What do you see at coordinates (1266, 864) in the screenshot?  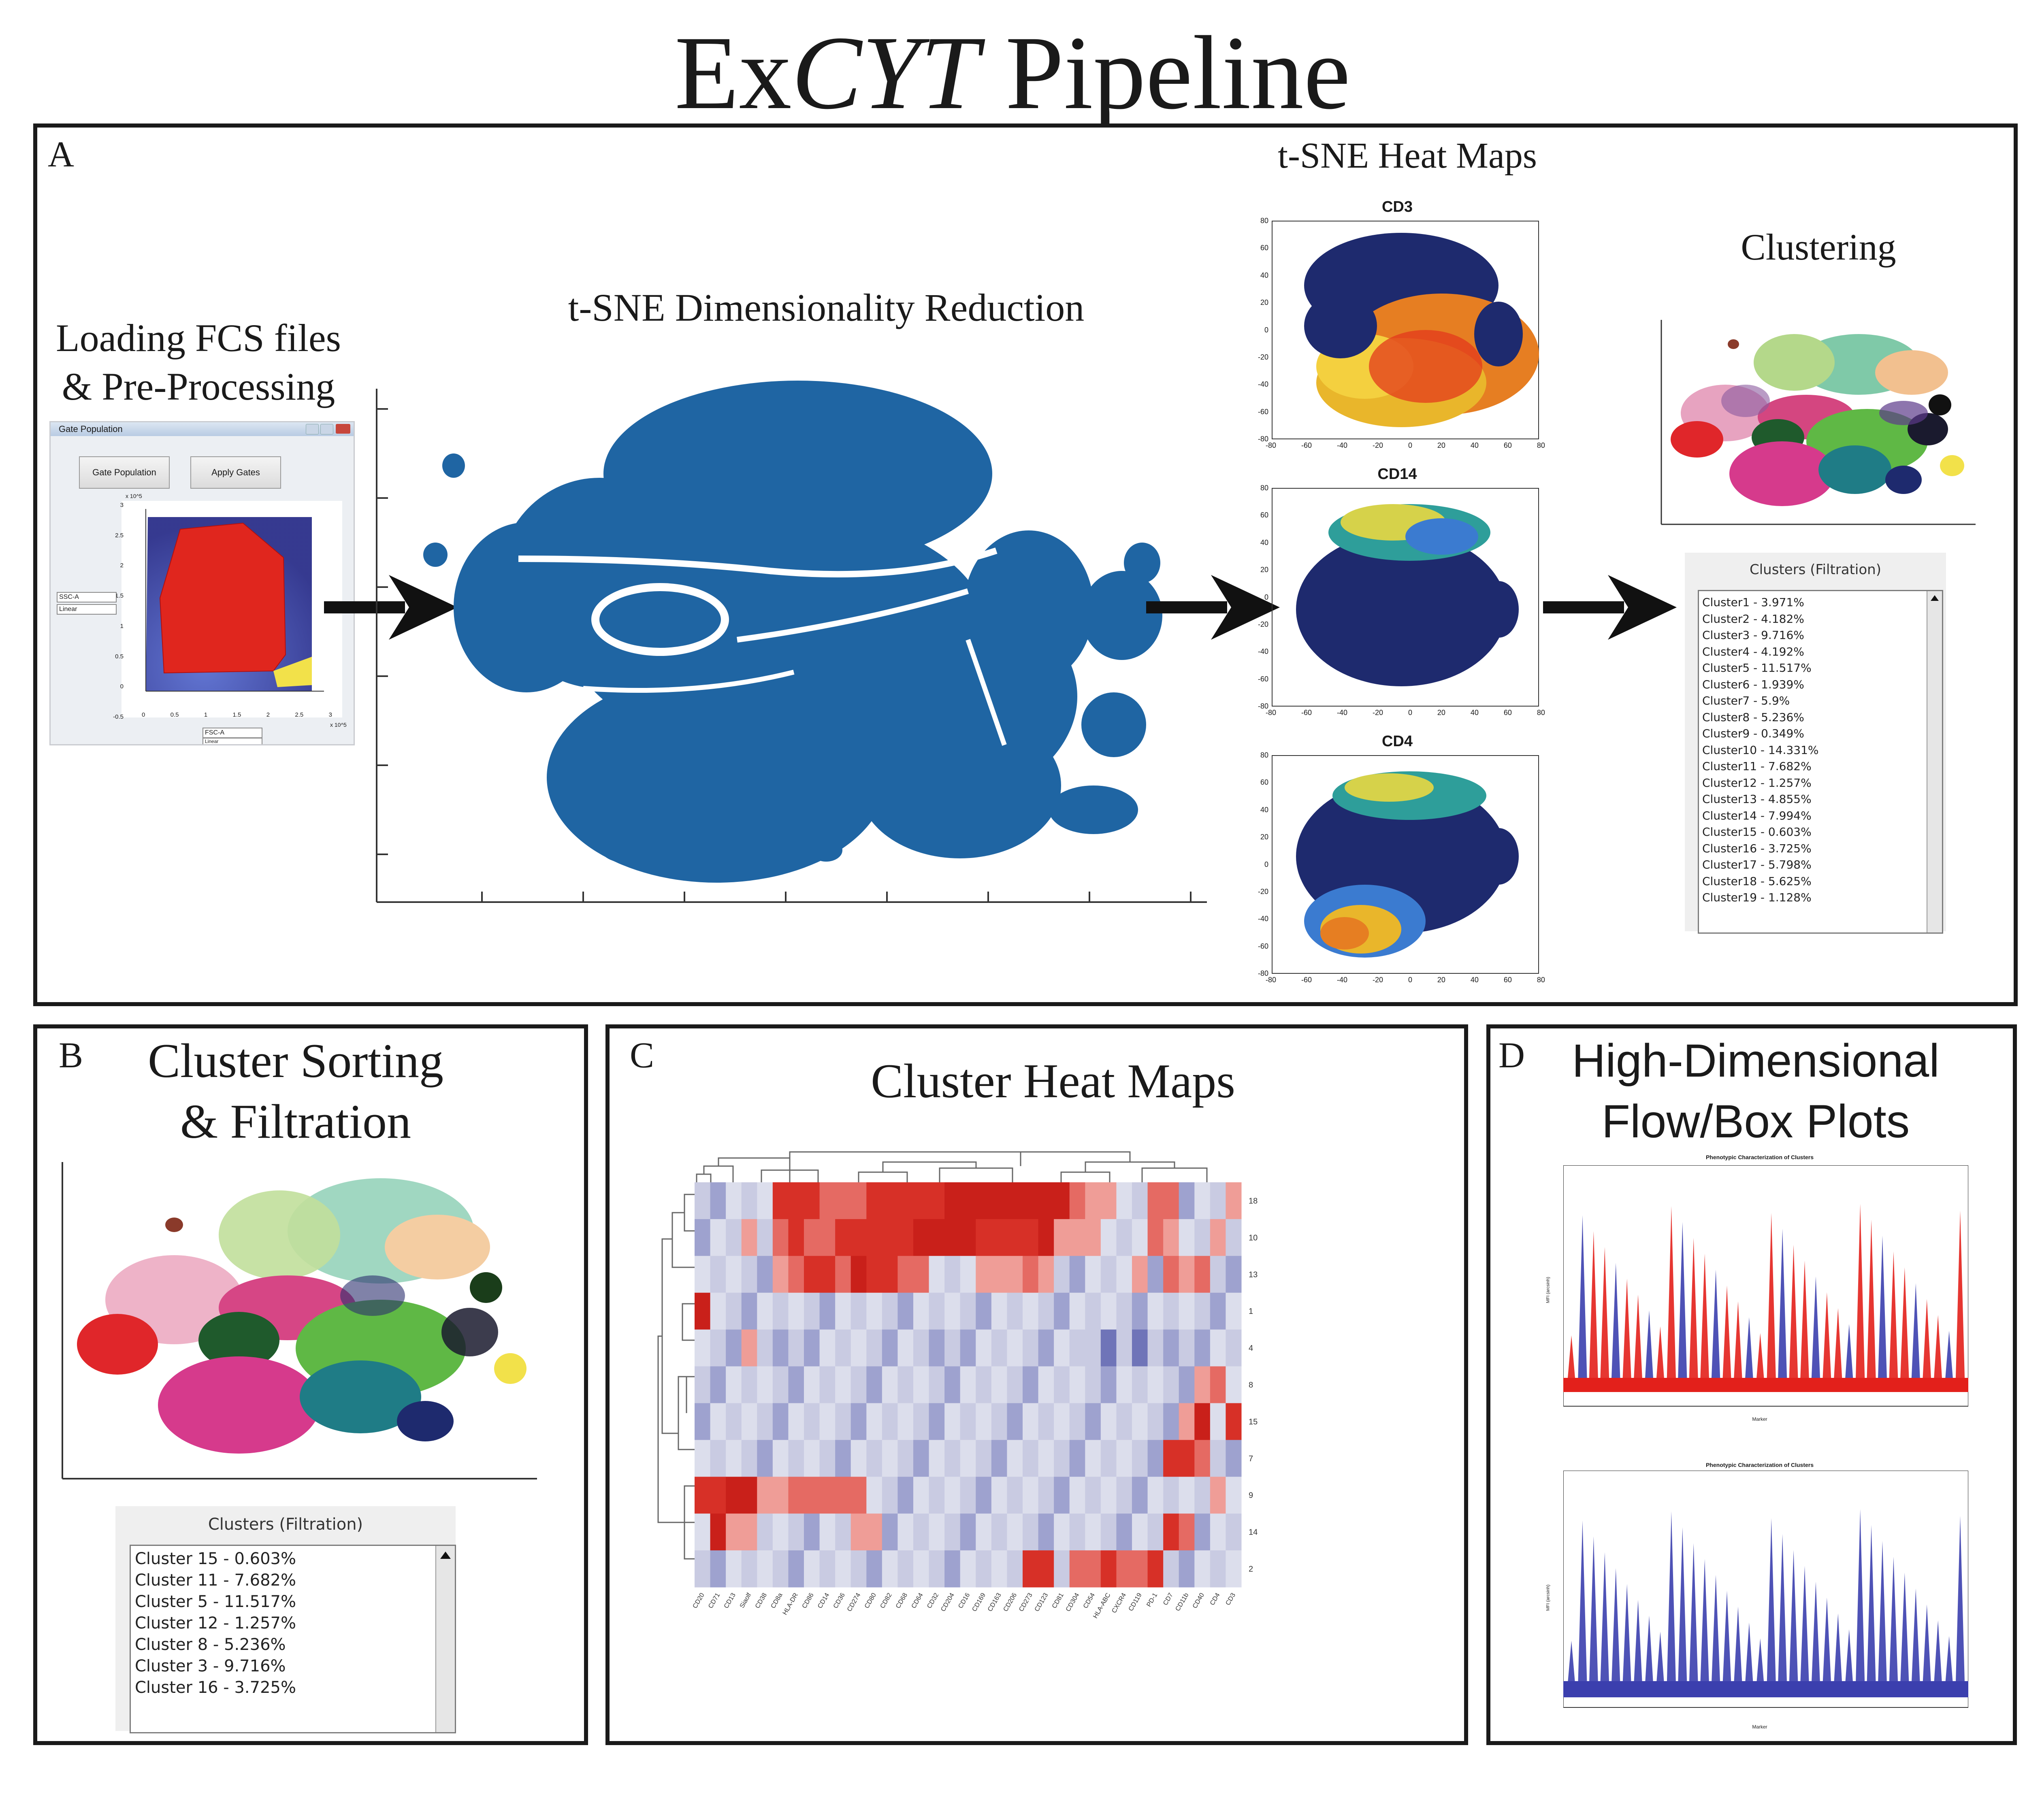 I see `heat-y-tick: 0` at bounding box center [1266, 864].